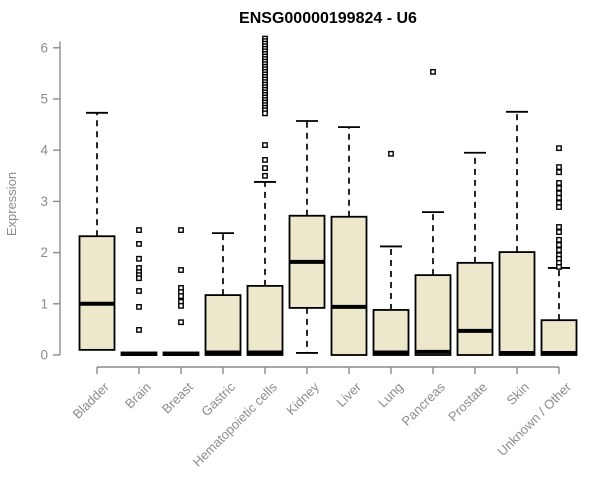 The height and width of the screenshot is (500, 600). What do you see at coordinates (11, 204) in the screenshot?
I see `y-axis-label: Expression` at bounding box center [11, 204].